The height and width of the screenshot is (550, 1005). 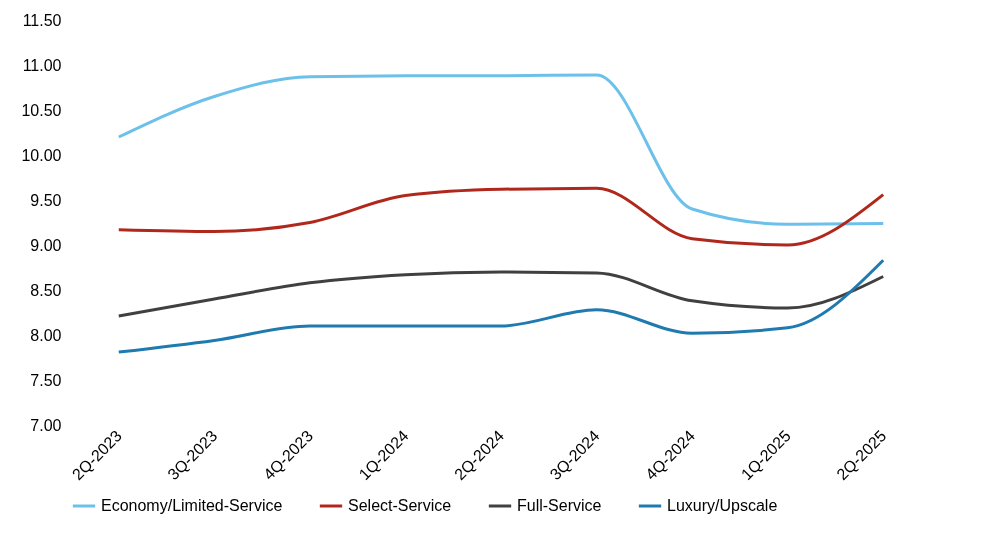 I want to click on legend-label: Luxury/Upscale, so click(x=722, y=505).